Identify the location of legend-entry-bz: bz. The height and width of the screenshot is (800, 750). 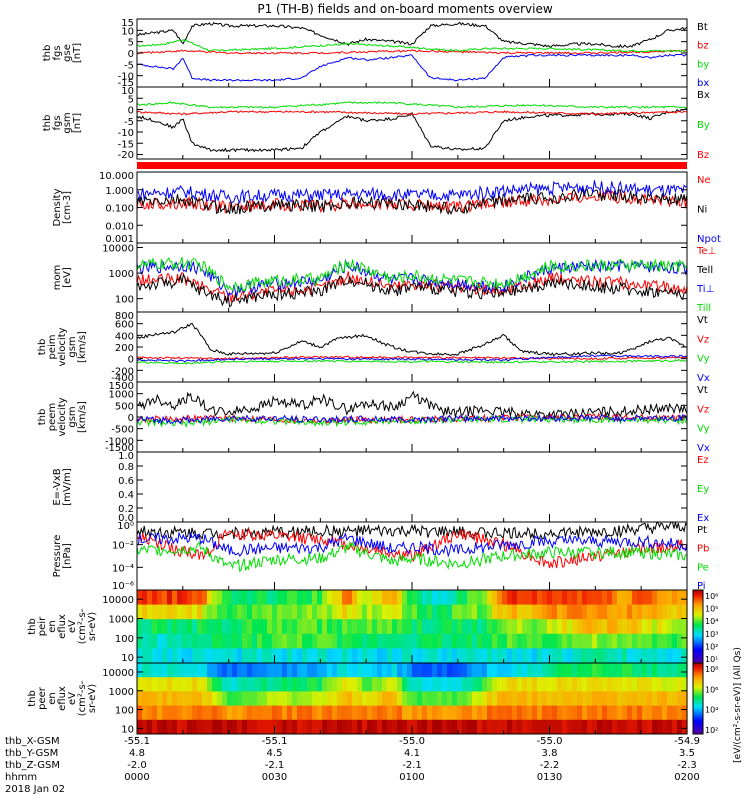
(703, 46).